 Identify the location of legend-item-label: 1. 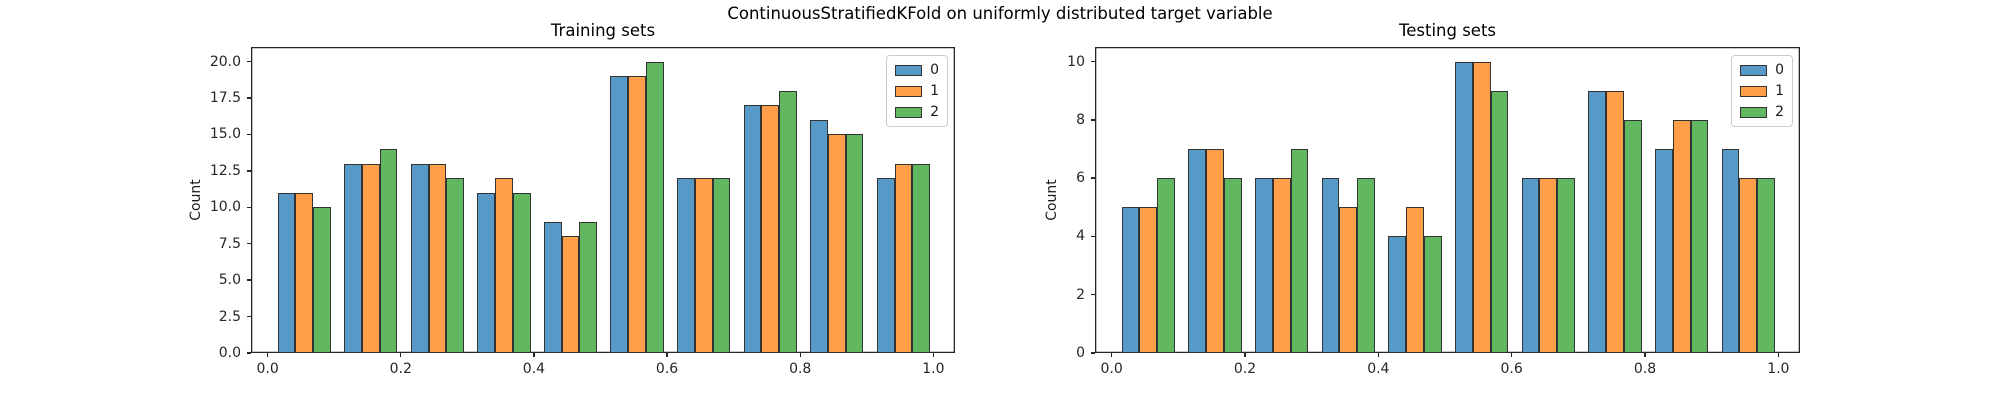
(1779, 91).